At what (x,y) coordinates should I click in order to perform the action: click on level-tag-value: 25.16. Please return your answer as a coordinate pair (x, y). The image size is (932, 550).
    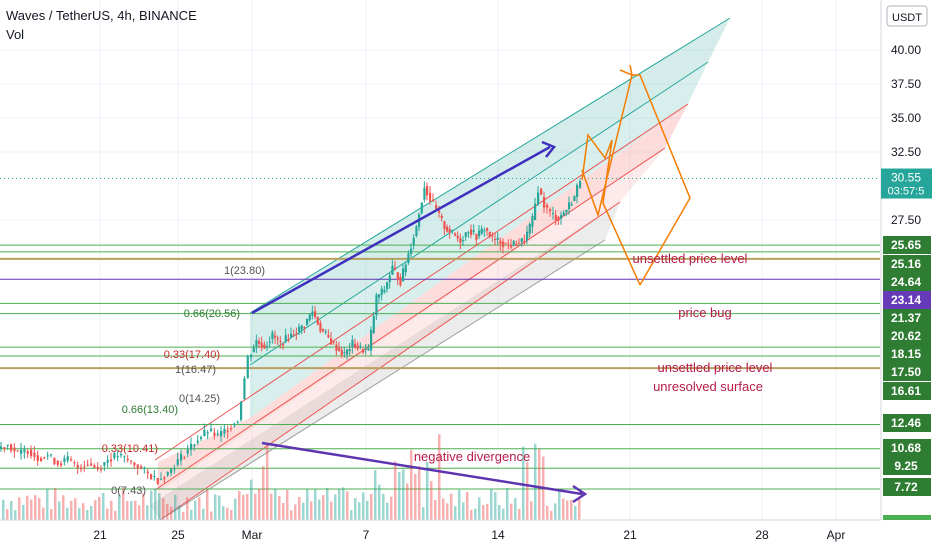
    Looking at the image, I should click on (906, 264).